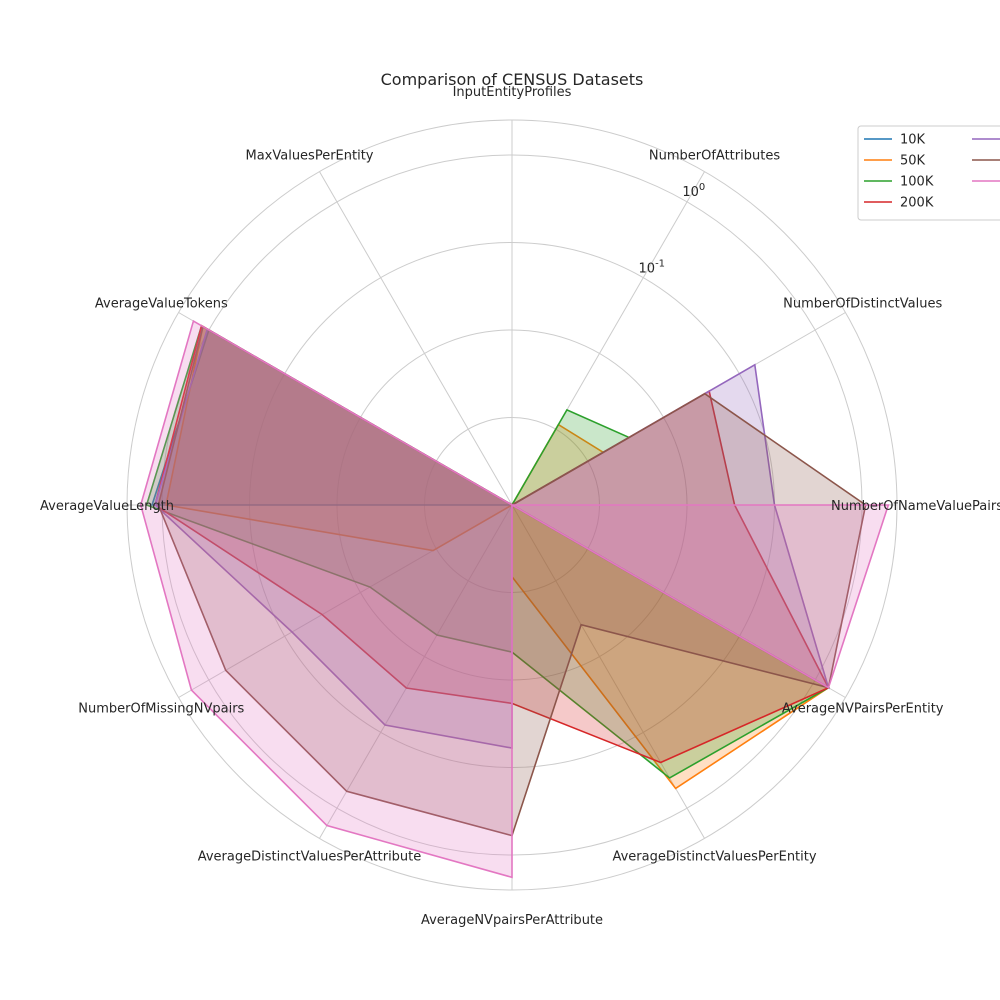  I want to click on axis-label: NumberOfMissingNVpairs, so click(161, 709).